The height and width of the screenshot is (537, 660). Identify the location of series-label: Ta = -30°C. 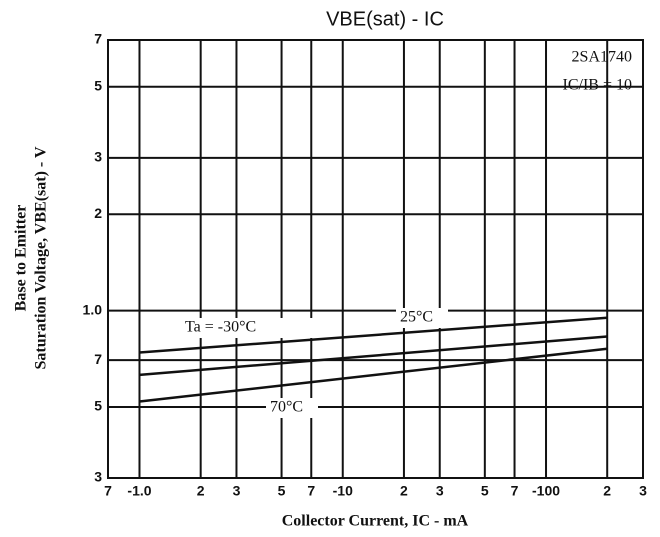
(220, 327).